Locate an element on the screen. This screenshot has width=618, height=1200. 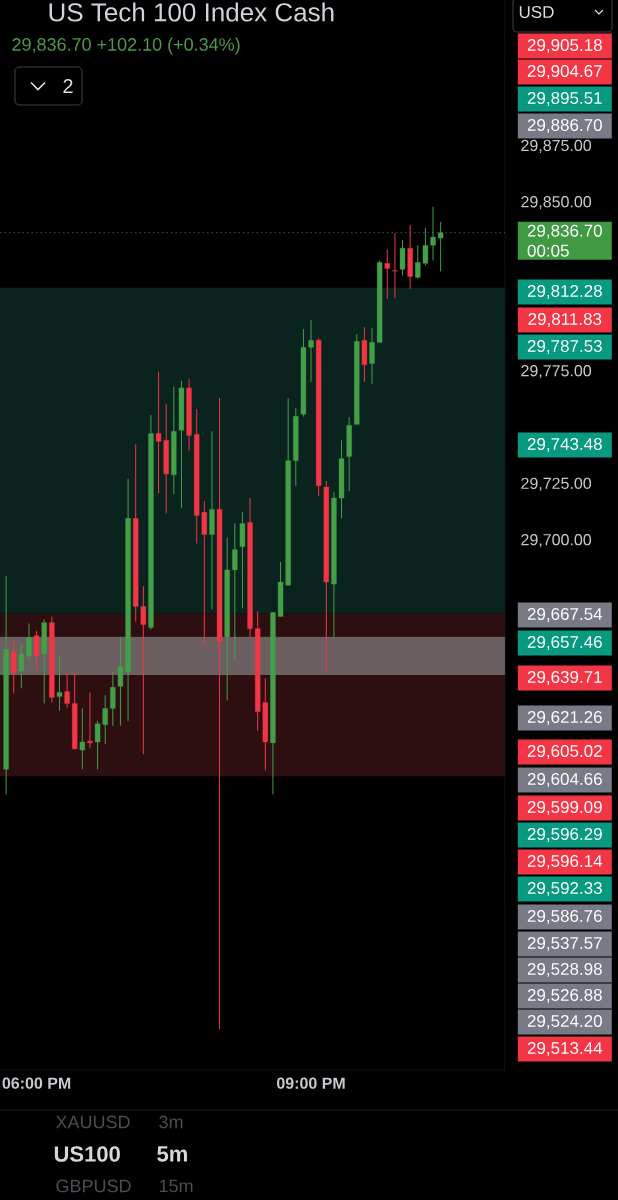
text: 29,886.70 is located at coordinates (564, 126).